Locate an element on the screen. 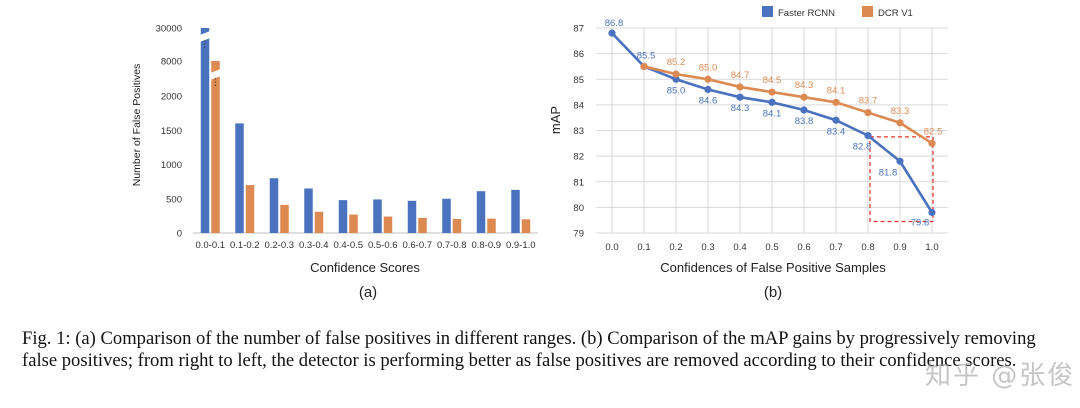 Image resolution: width=1080 pixels, height=408 pixels. chart-a-ytick-label: 2000 is located at coordinates (171, 97).